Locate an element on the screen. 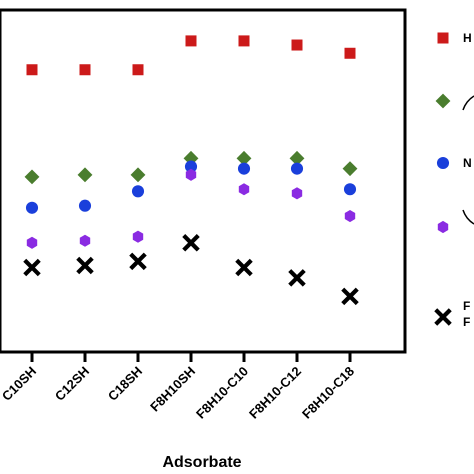 Image resolution: width=474 pixels, height=474 pixels. legend: H N FF is located at coordinates (454, 180).